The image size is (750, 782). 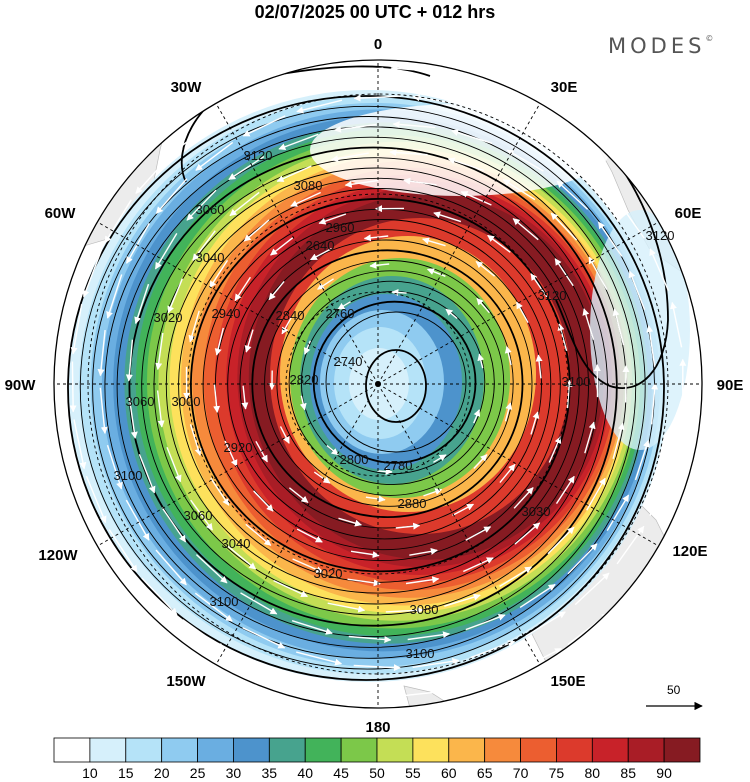 What do you see at coordinates (234, 773) in the screenshot?
I see `colorbar-tick-label: 30` at bounding box center [234, 773].